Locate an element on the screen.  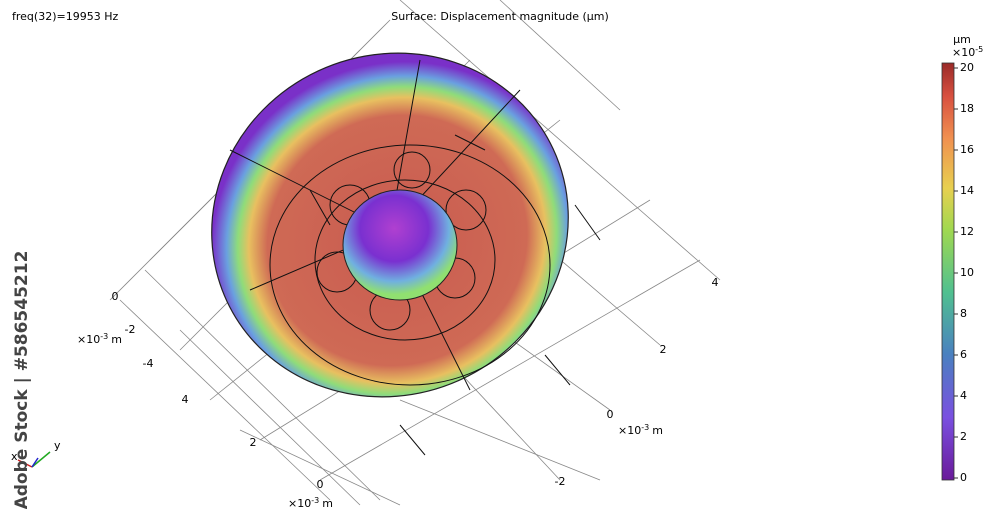
colorbar-tick-label: 6 is located at coordinates (963, 354).